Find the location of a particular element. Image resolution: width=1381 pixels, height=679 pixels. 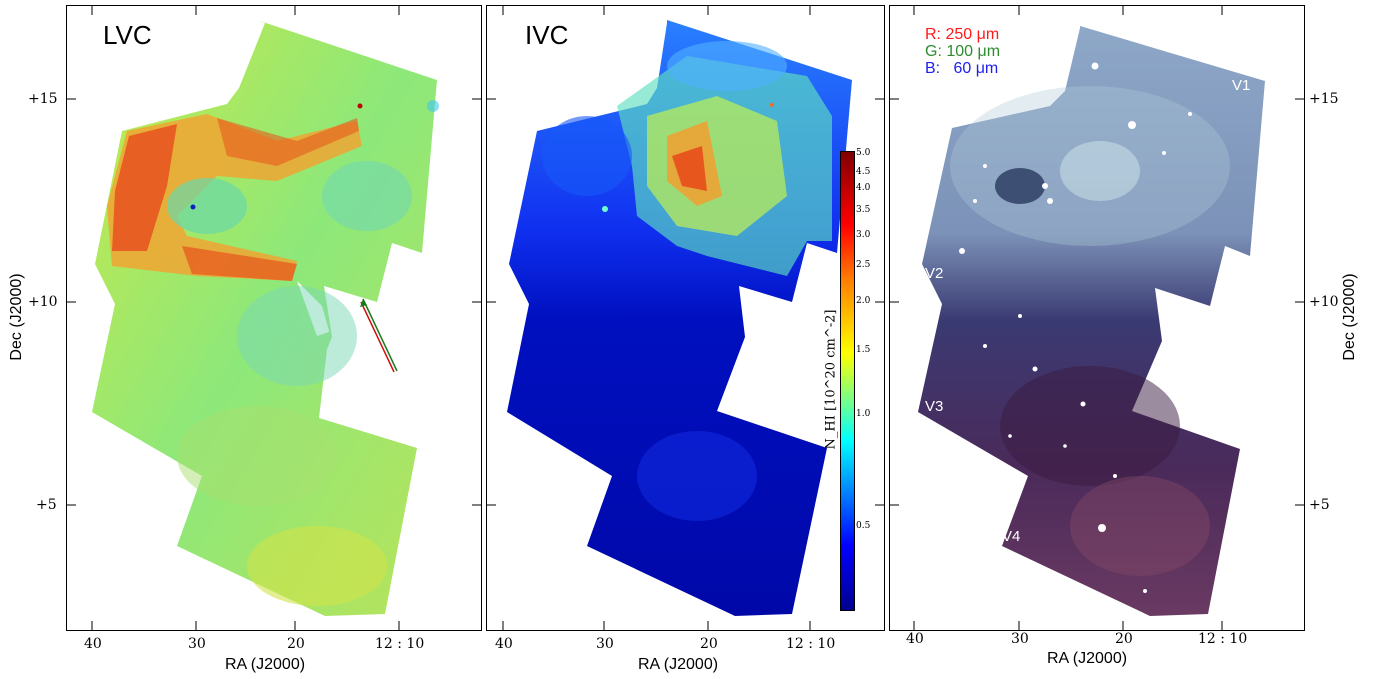

colorbar is located at coordinates (847, 381).